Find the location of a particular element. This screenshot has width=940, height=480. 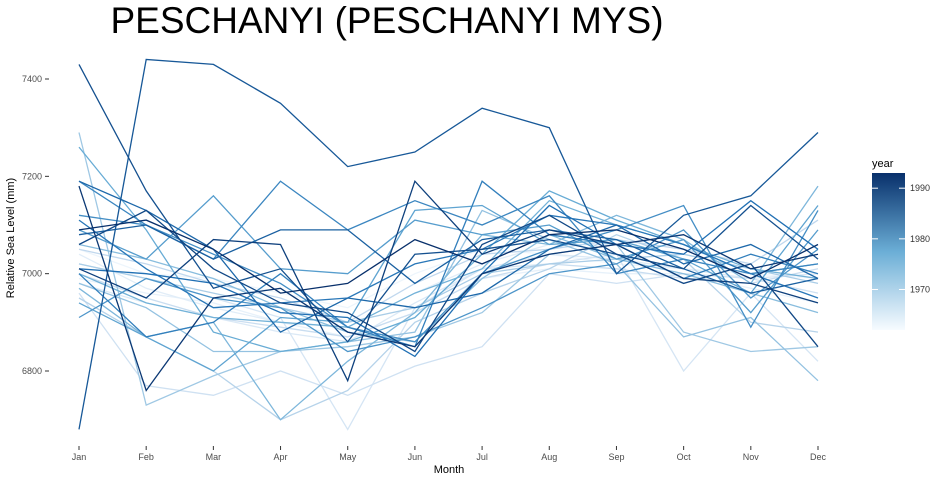

x-tick-label: May is located at coordinates (348, 457).